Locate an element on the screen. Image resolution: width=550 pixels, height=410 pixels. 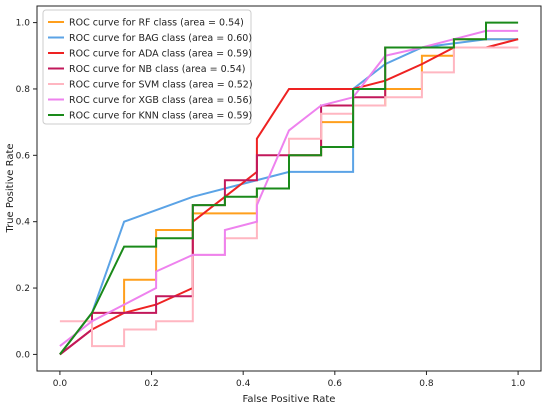
y-tick-label: 1.0 is located at coordinates (23, 24).